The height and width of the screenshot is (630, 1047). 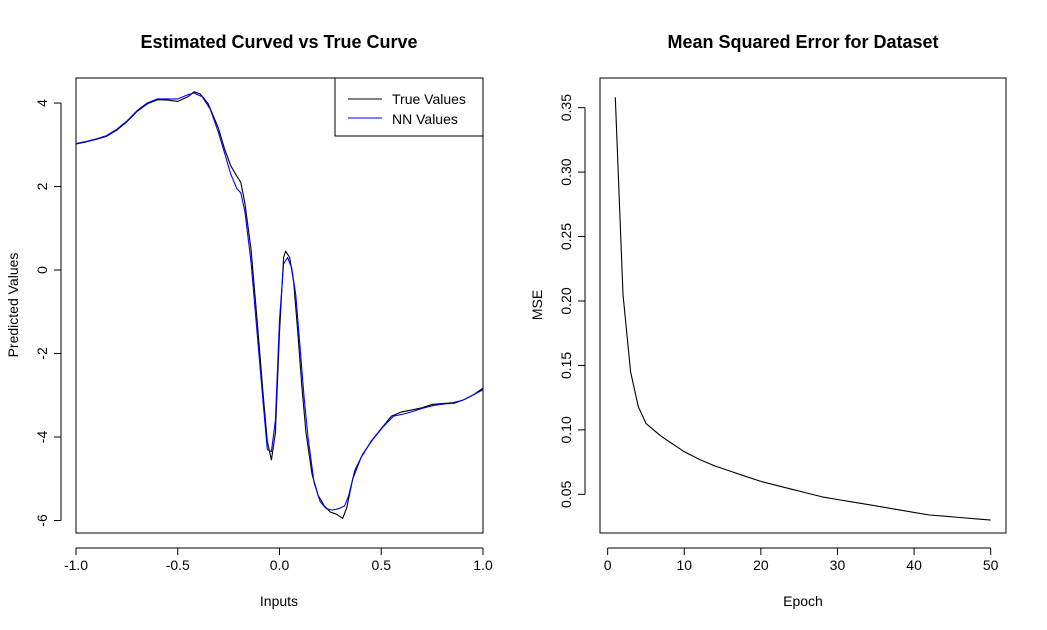 What do you see at coordinates (382, 565) in the screenshot?
I see `x-tick-label: 0.5` at bounding box center [382, 565].